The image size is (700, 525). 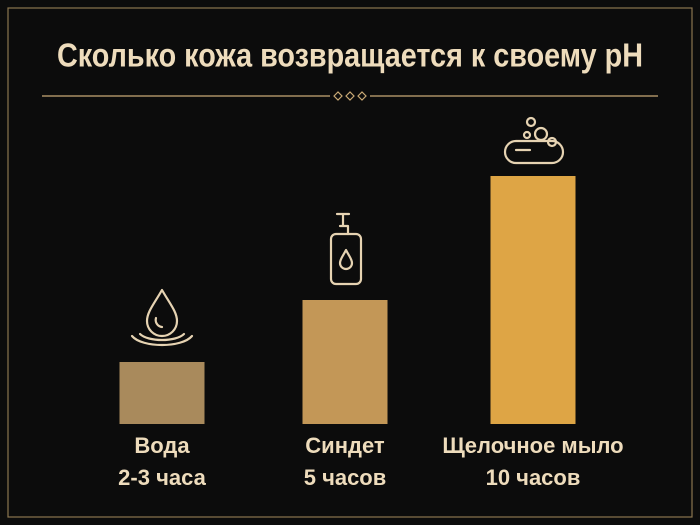 What do you see at coordinates (532, 445) in the screenshot?
I see `category-label: Щелочное мыло` at bounding box center [532, 445].